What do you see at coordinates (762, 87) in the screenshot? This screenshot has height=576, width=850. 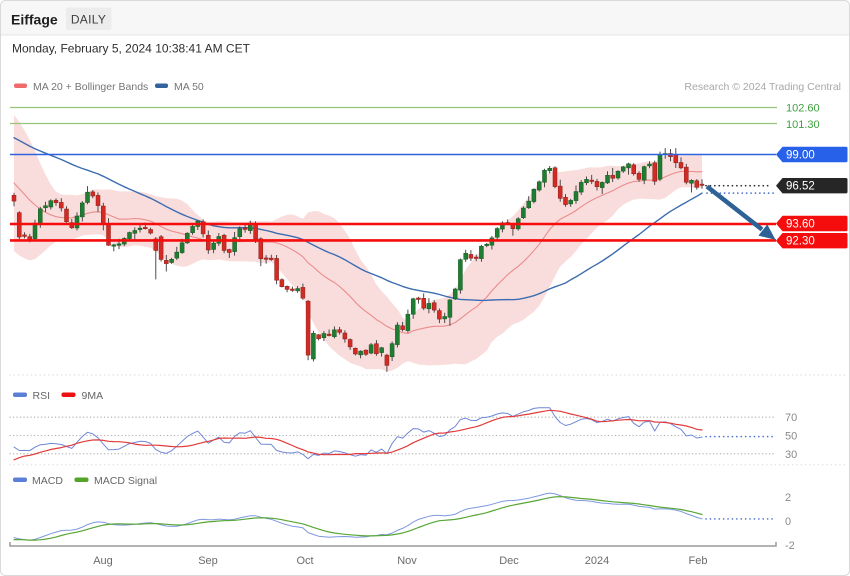 I see `svg-text:Research © 2024 Trading Centra: Research © 2024 Trading Central` at bounding box center [762, 87].